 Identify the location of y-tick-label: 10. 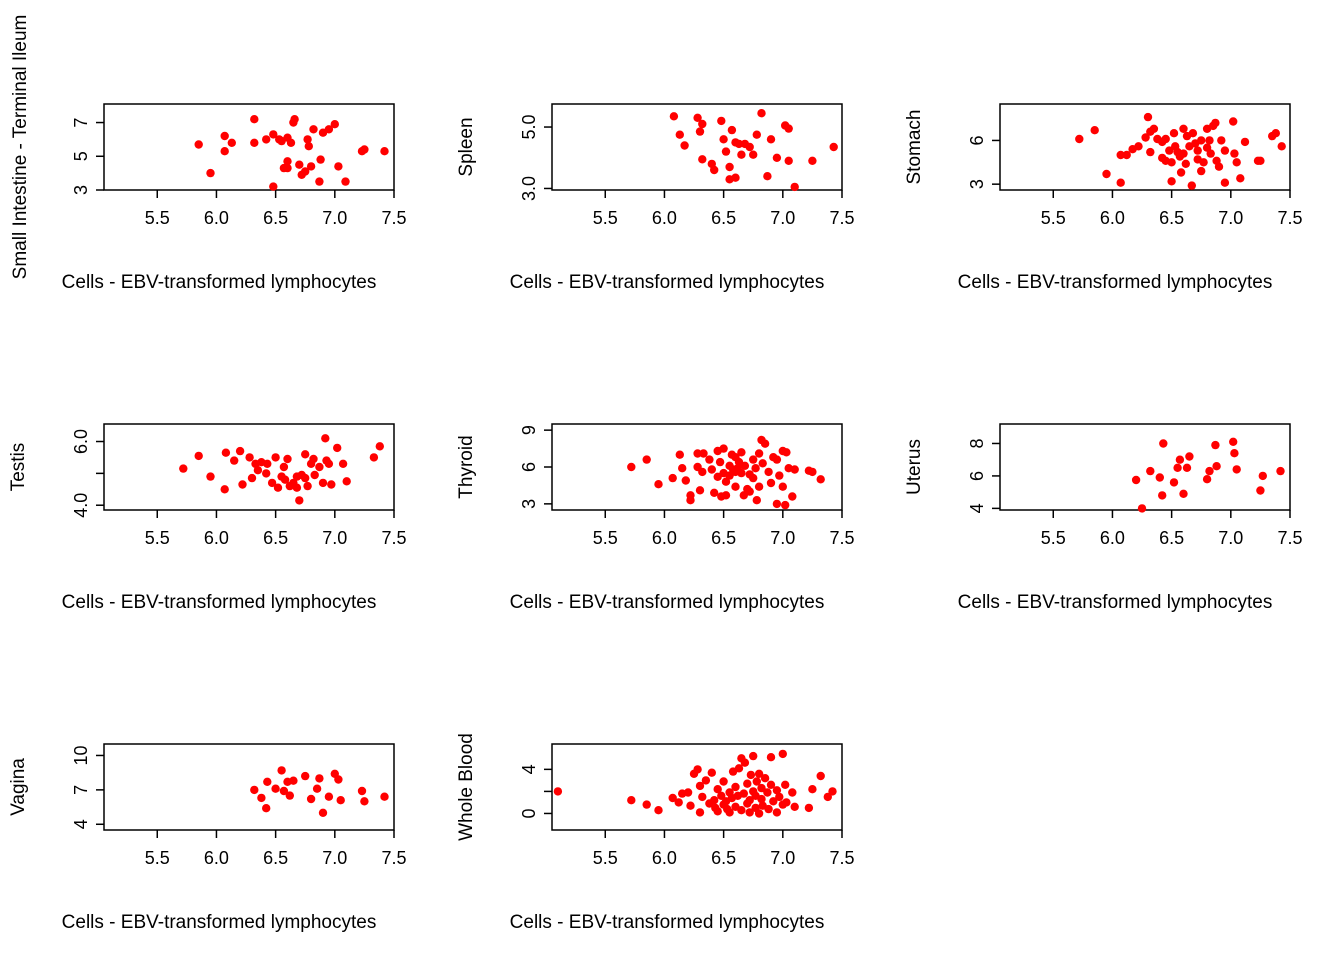
(81, 755).